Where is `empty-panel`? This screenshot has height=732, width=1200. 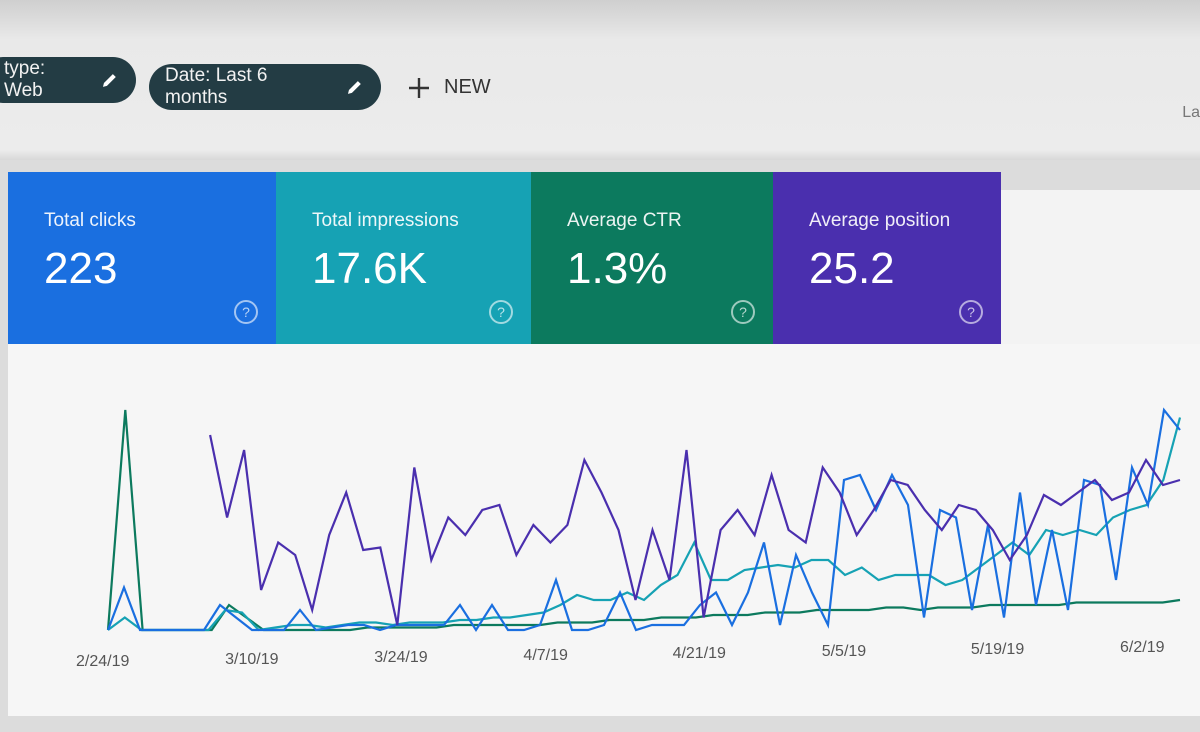
empty-panel is located at coordinates (1100, 267).